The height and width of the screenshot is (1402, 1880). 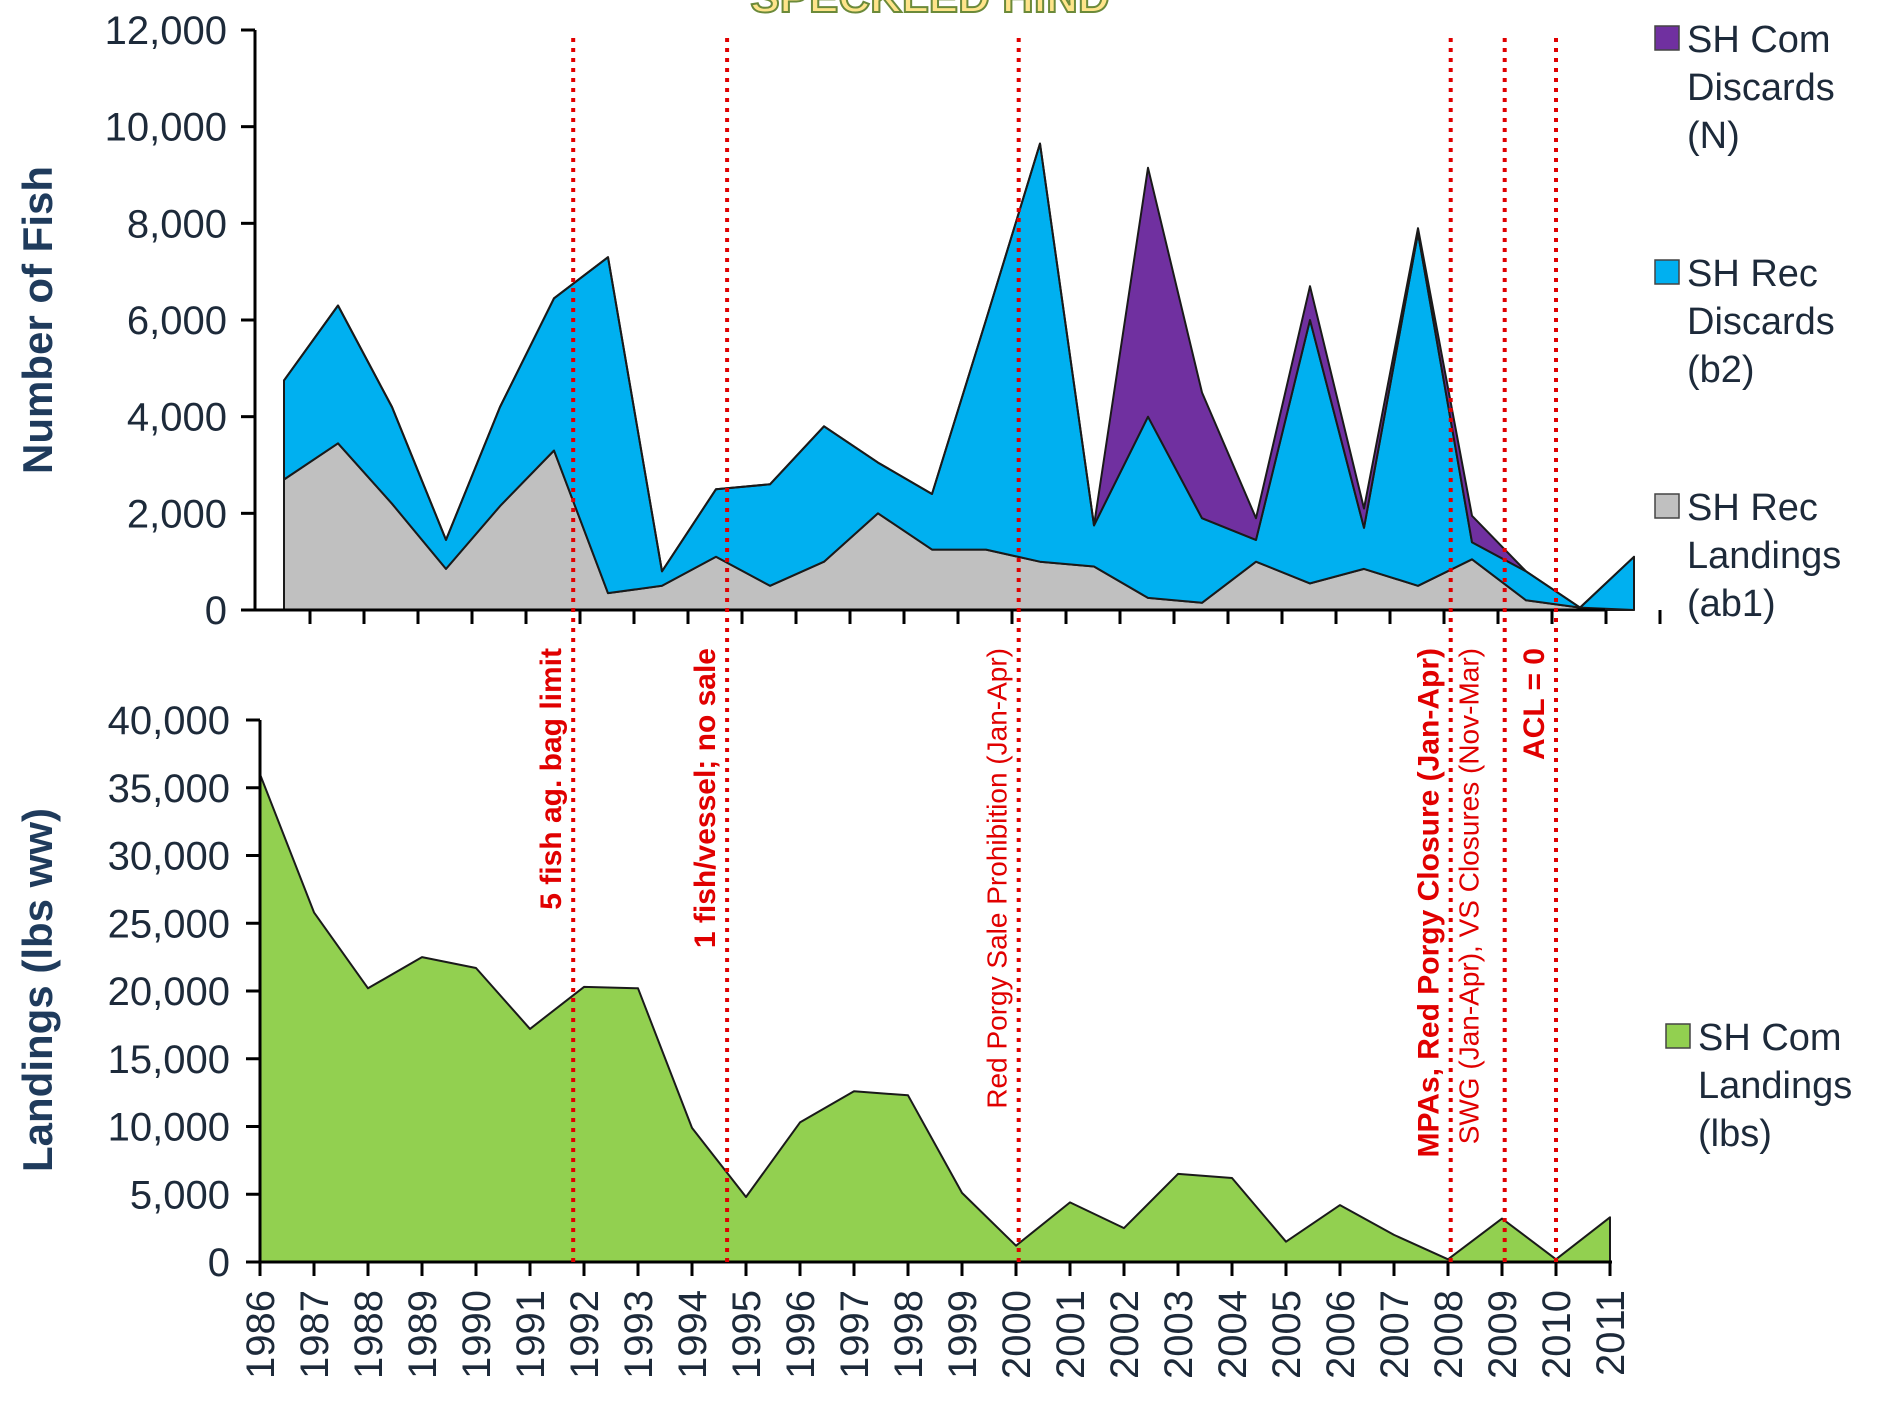 What do you see at coordinates (1731, 604) in the screenshot?
I see `legend-label-sh-rec-landings-ab1: (ab1)` at bounding box center [1731, 604].